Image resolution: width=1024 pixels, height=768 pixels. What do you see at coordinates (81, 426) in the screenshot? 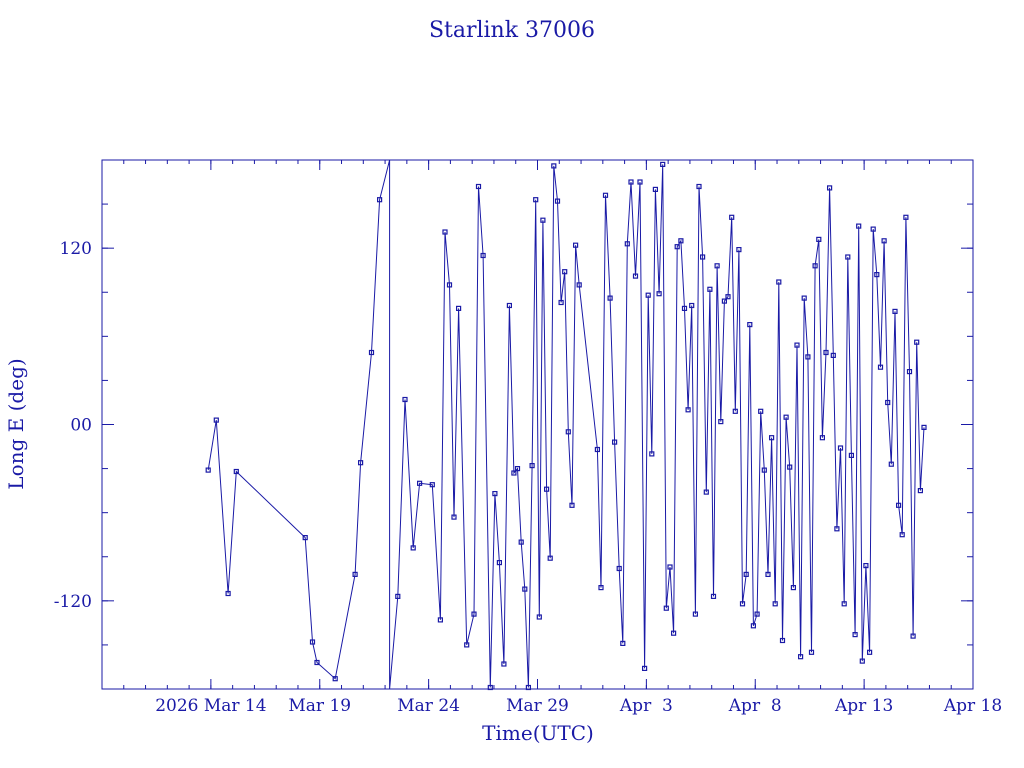
I see `y-tick-label: 00` at bounding box center [81, 426].